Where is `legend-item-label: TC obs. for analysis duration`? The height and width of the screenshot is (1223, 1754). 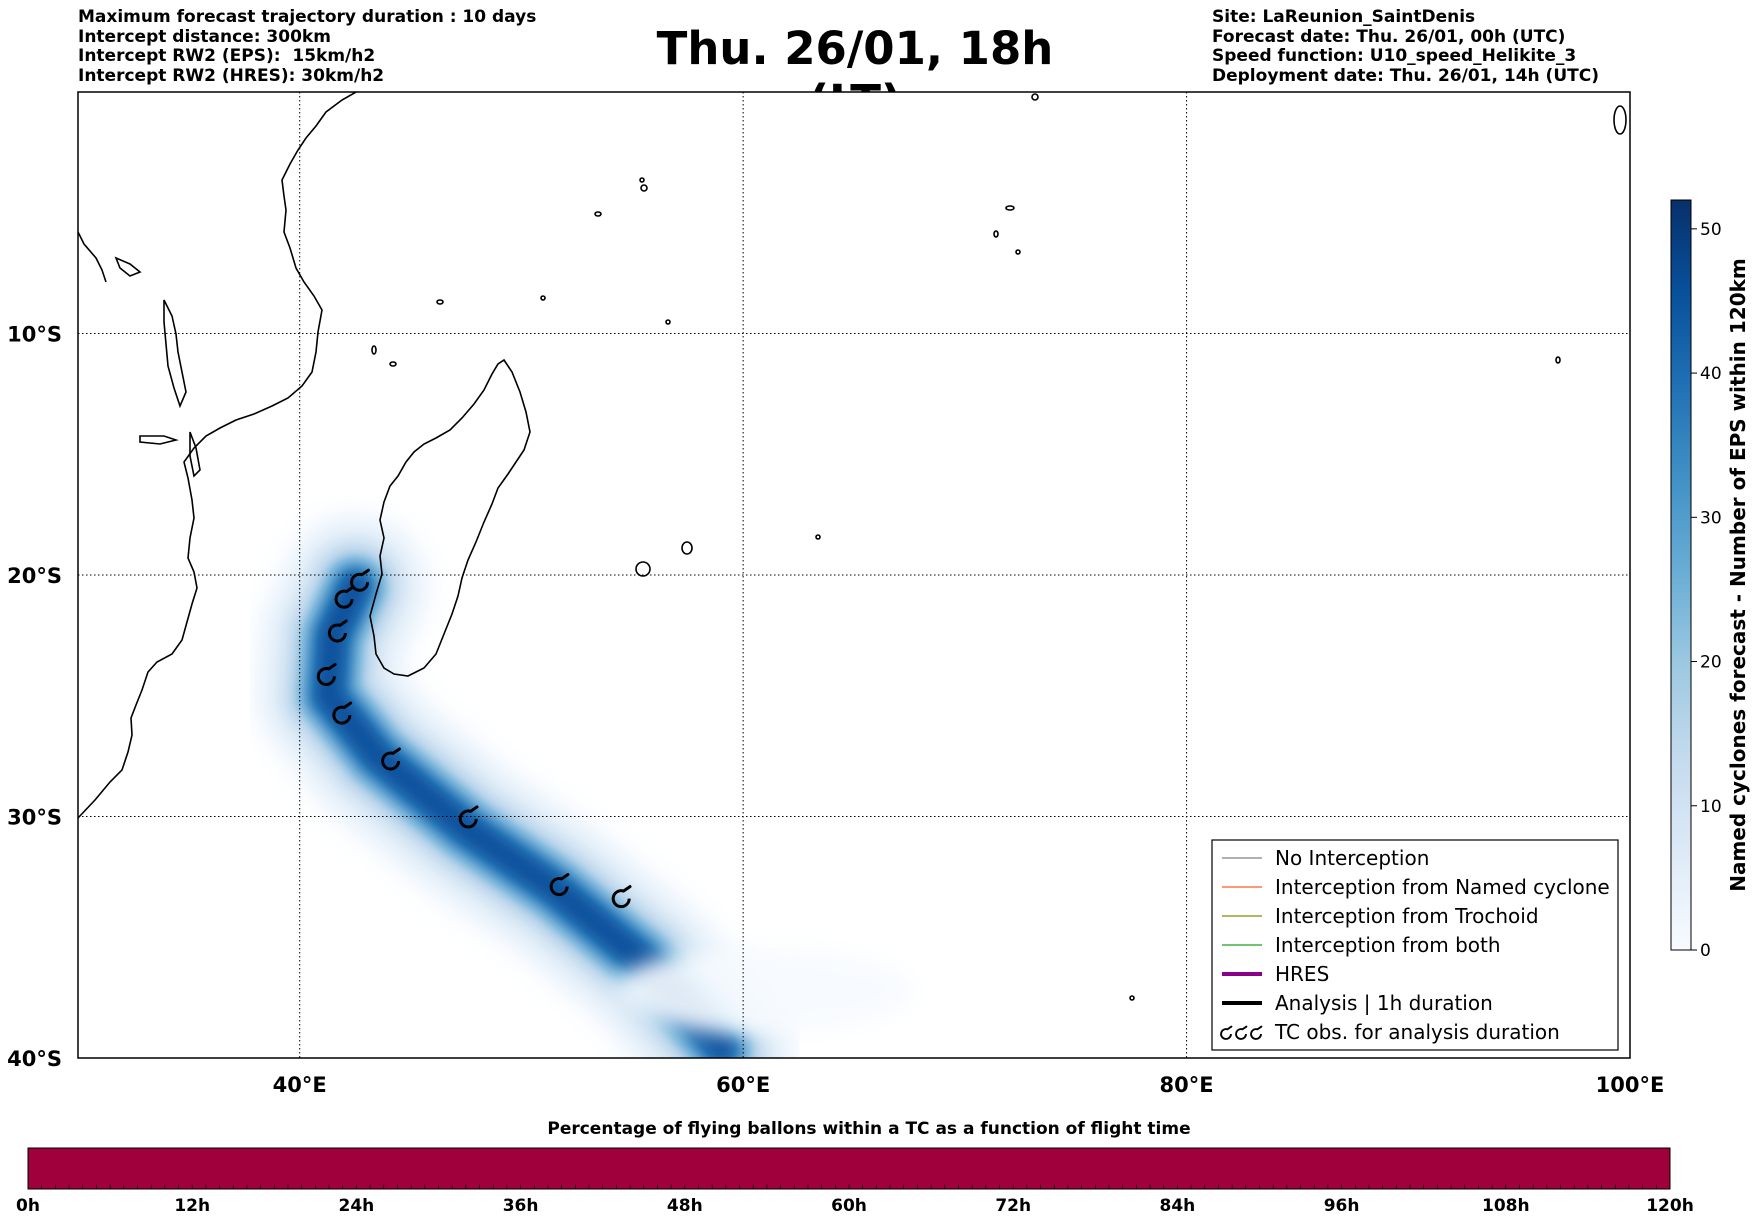
legend-item-label: TC obs. for analysis duration is located at coordinates (1417, 1032).